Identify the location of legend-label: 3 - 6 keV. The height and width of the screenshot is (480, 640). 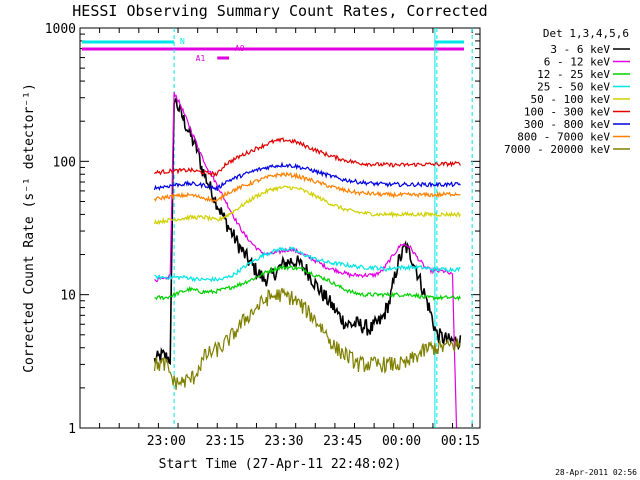
(580, 49).